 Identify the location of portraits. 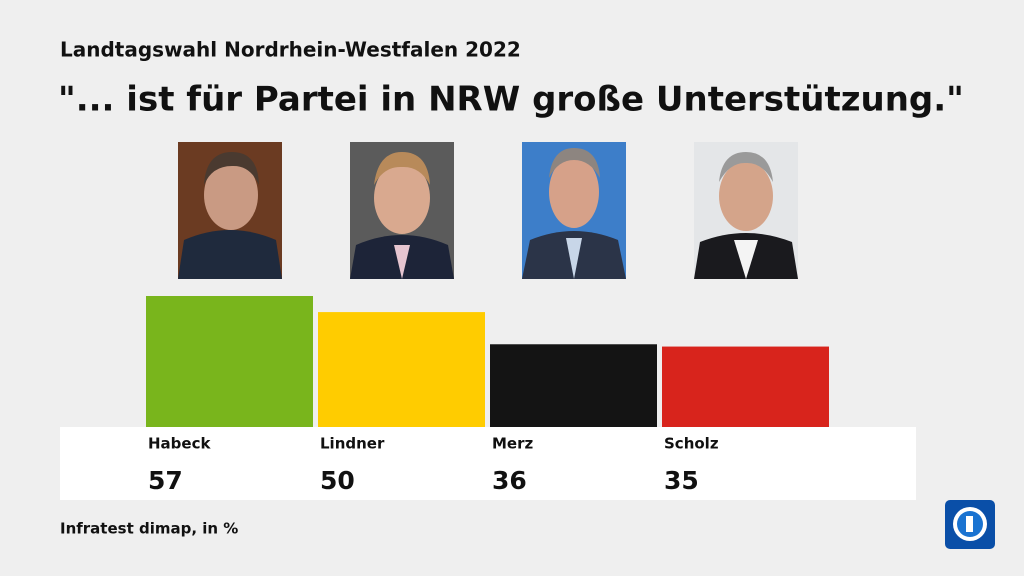
(488, 210).